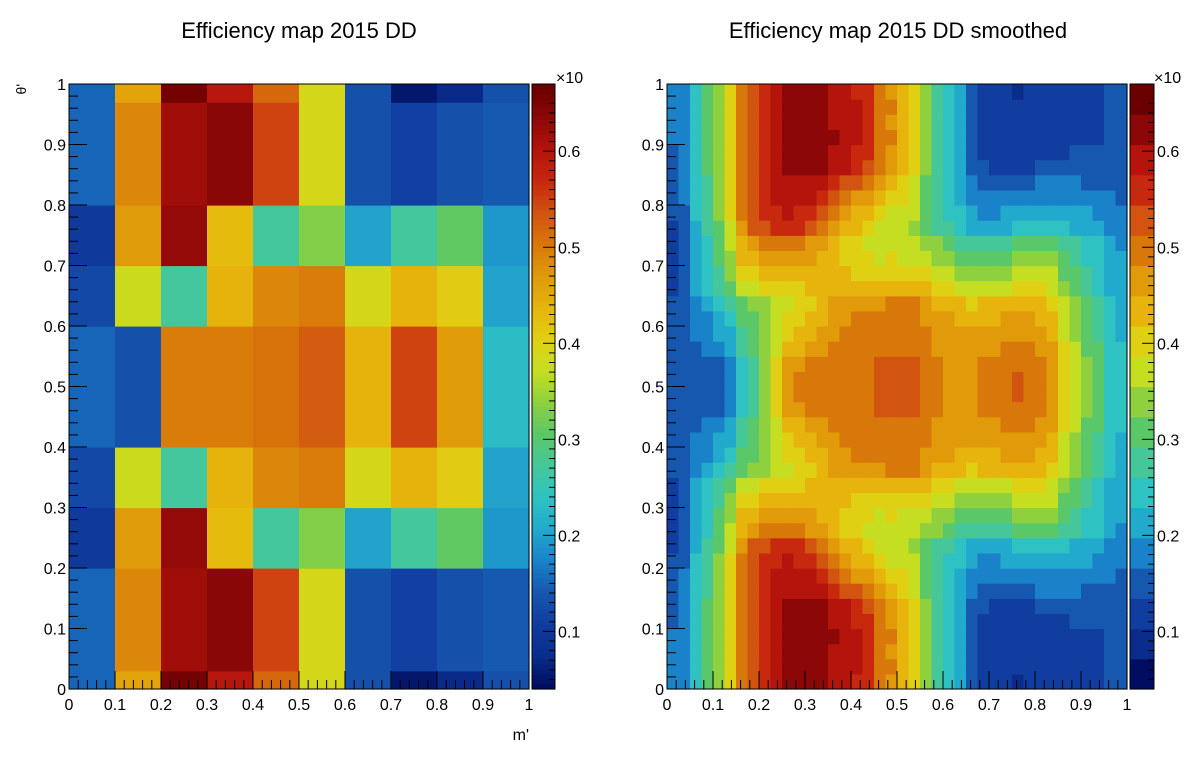 The image size is (1196, 772). Describe the element at coordinates (1127, 705) in the screenshot. I see `x-tick-label: 1` at that location.